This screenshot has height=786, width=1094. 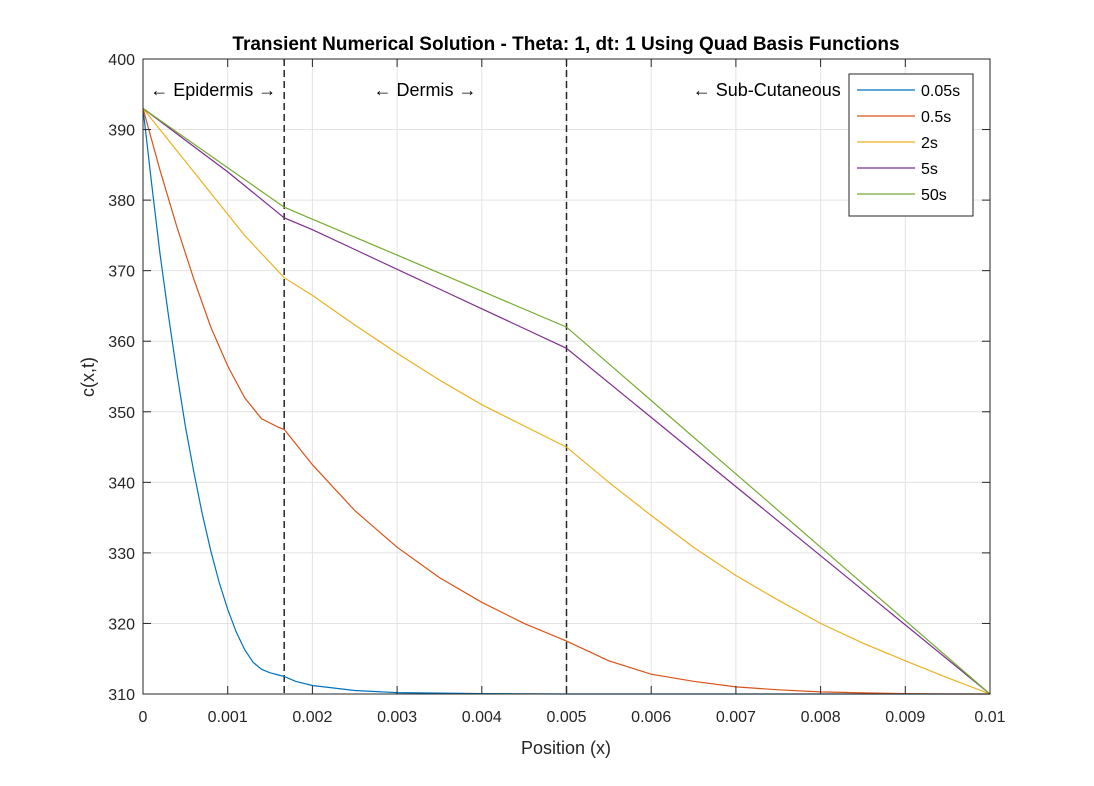 I want to click on x-tick-label: 0, so click(x=143, y=717).